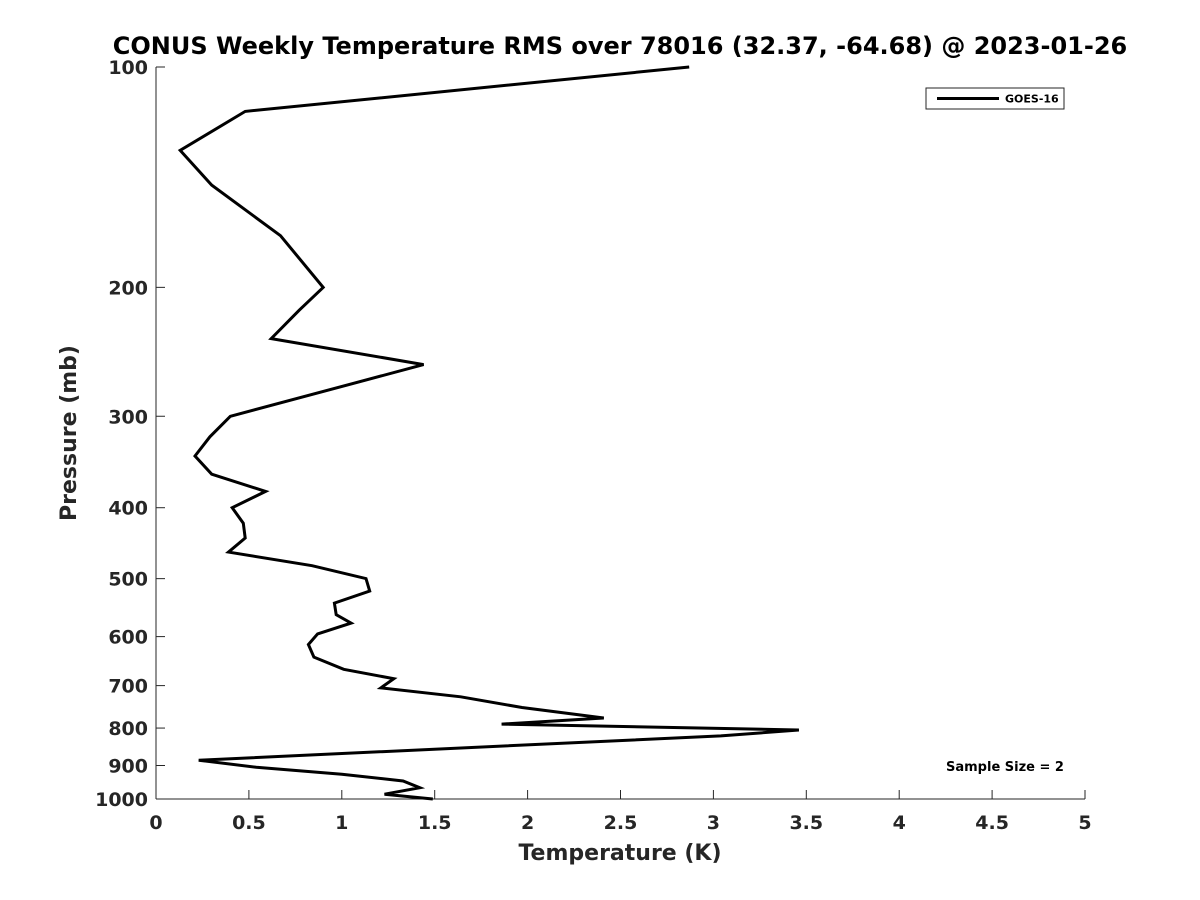  I want to click on y-tick-label: 600, so click(128, 638).